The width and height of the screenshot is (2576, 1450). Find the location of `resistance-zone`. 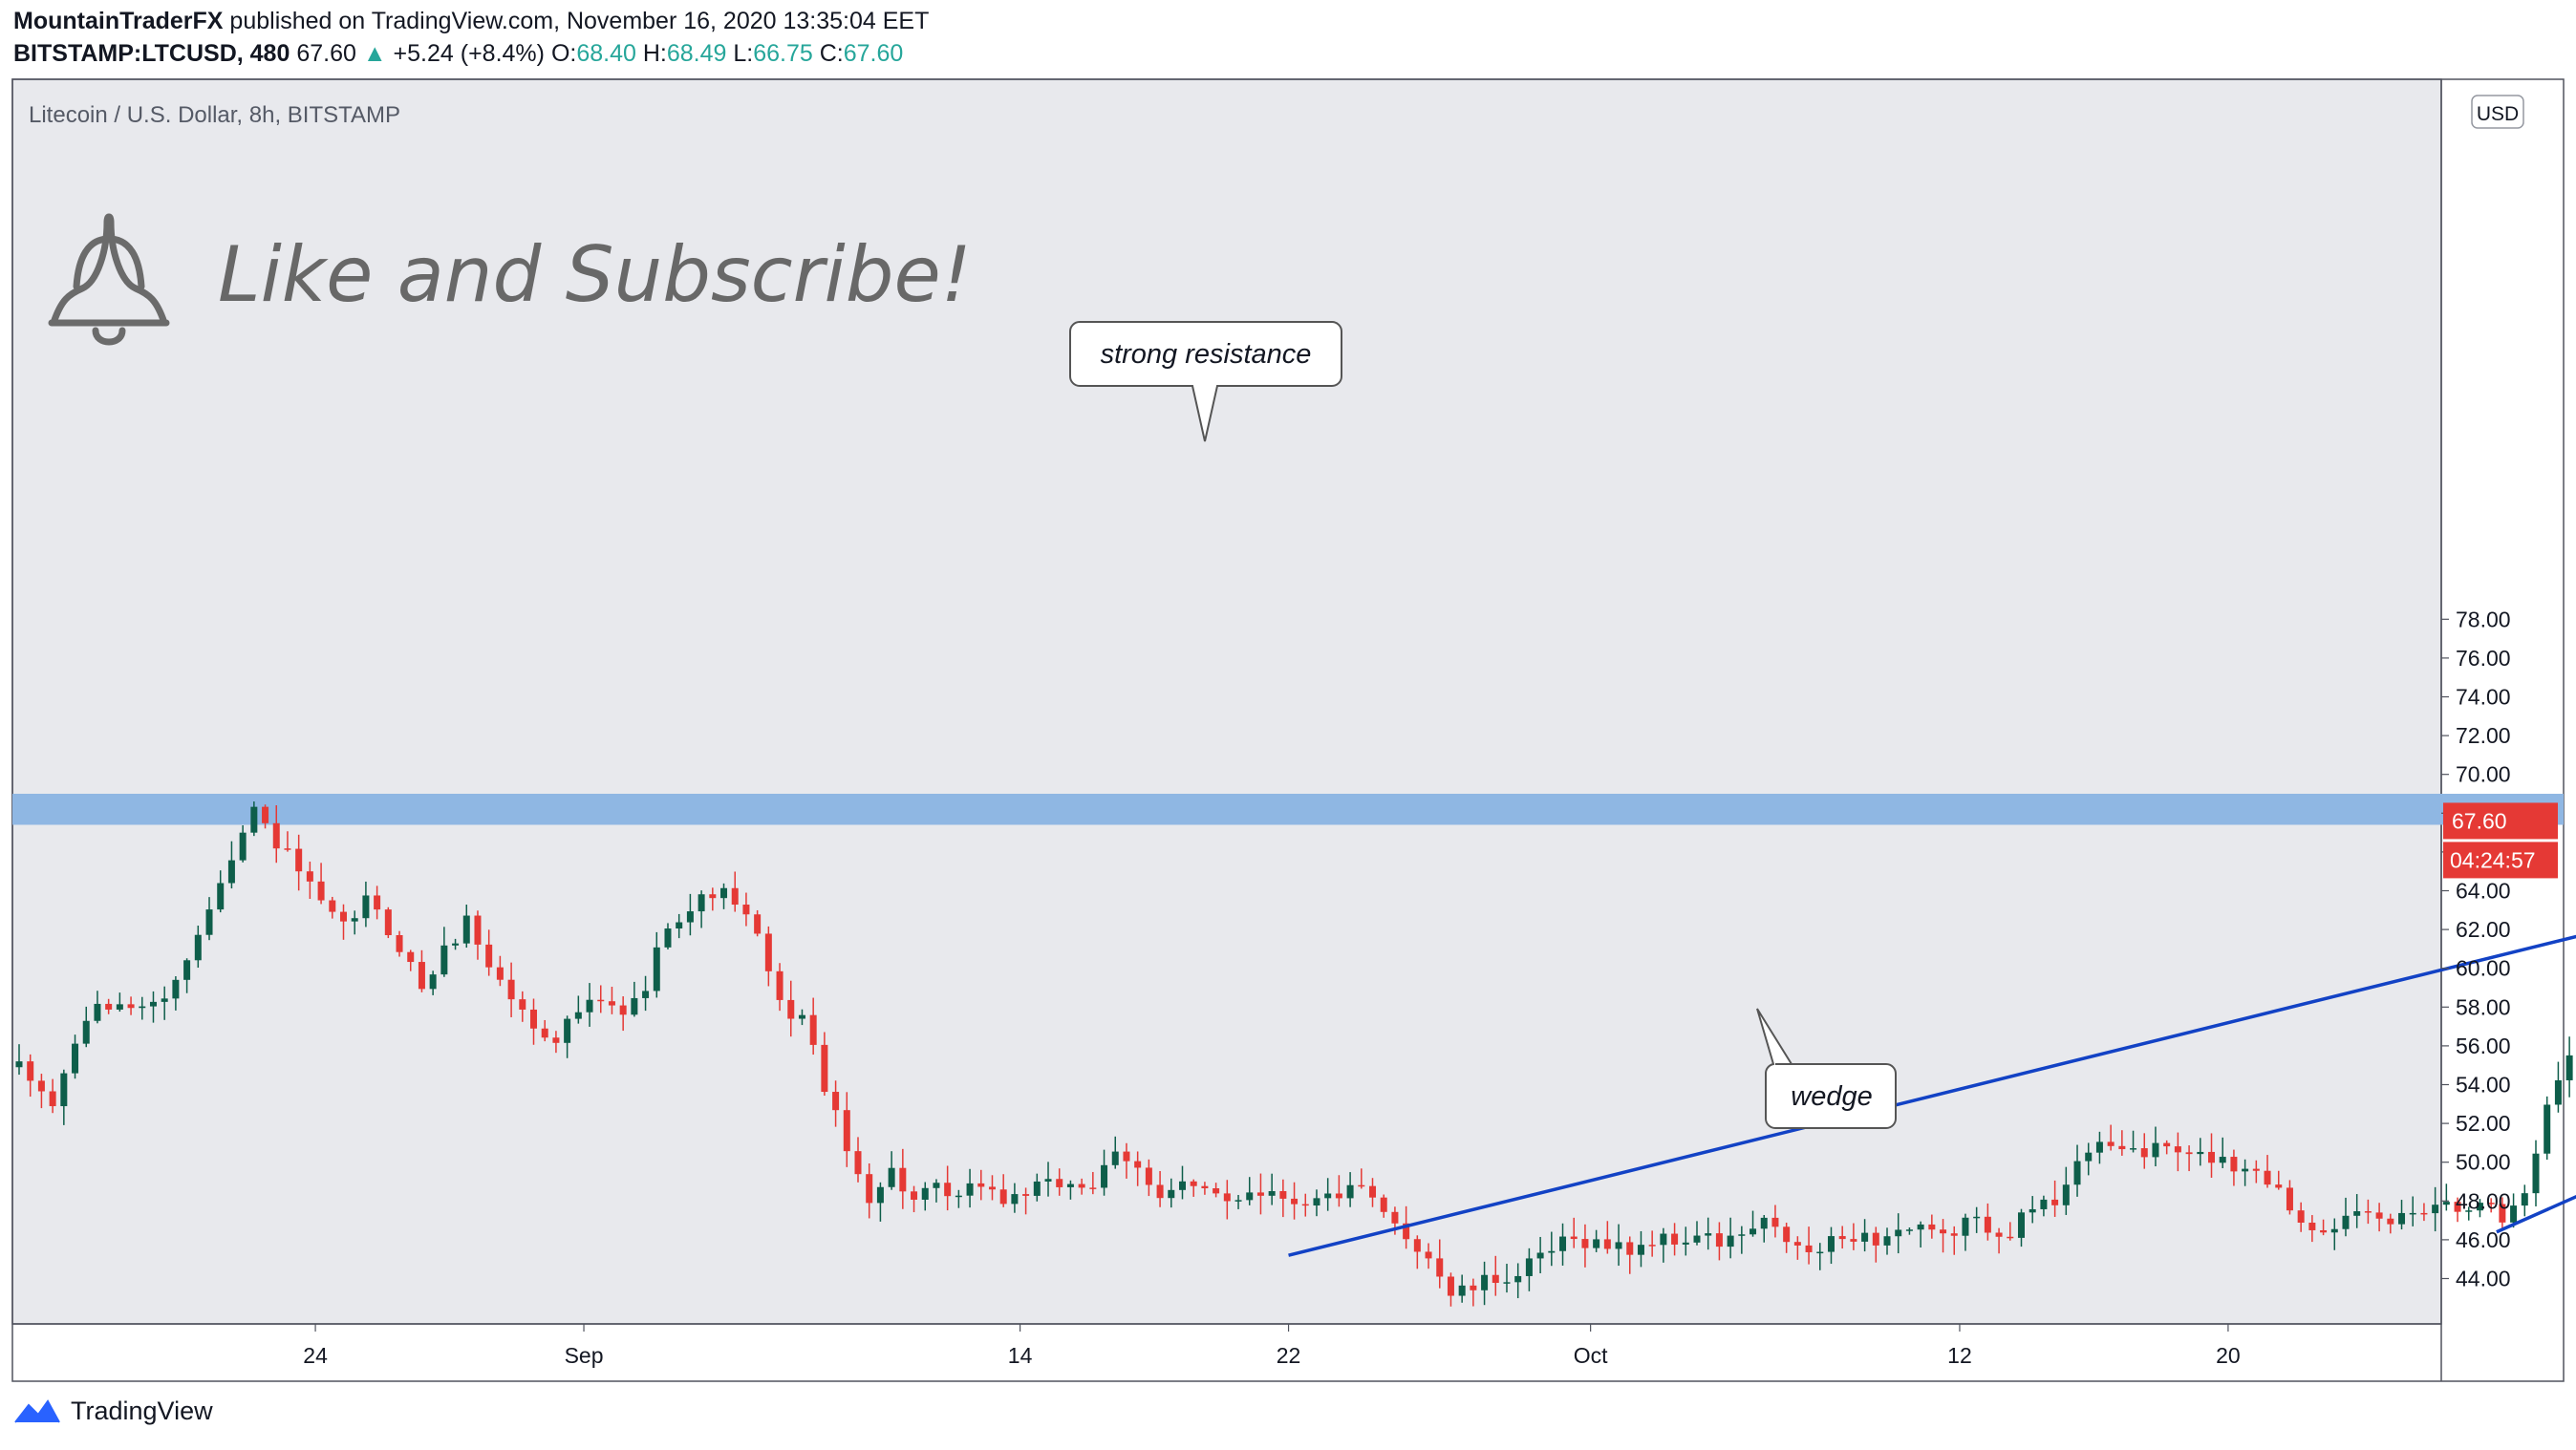

resistance-zone is located at coordinates (1288, 809).